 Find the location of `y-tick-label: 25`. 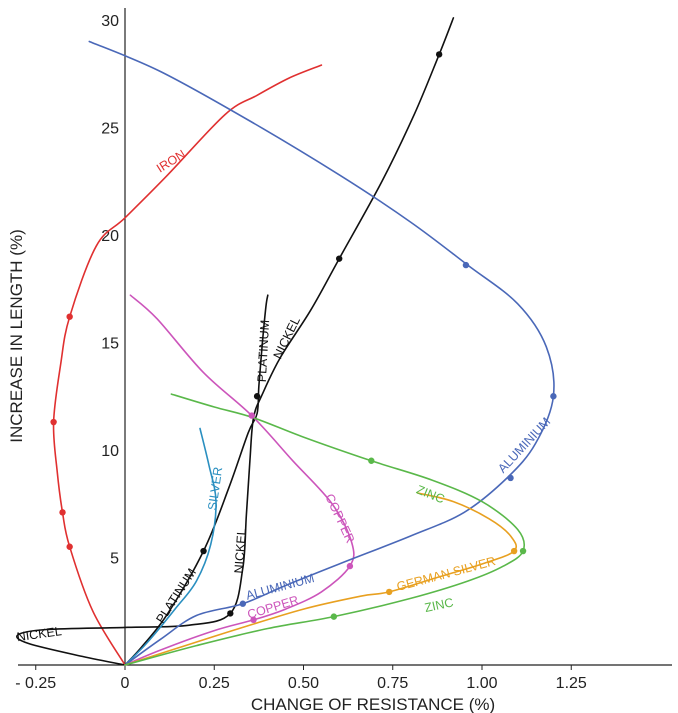

y-tick-label: 25 is located at coordinates (110, 129).